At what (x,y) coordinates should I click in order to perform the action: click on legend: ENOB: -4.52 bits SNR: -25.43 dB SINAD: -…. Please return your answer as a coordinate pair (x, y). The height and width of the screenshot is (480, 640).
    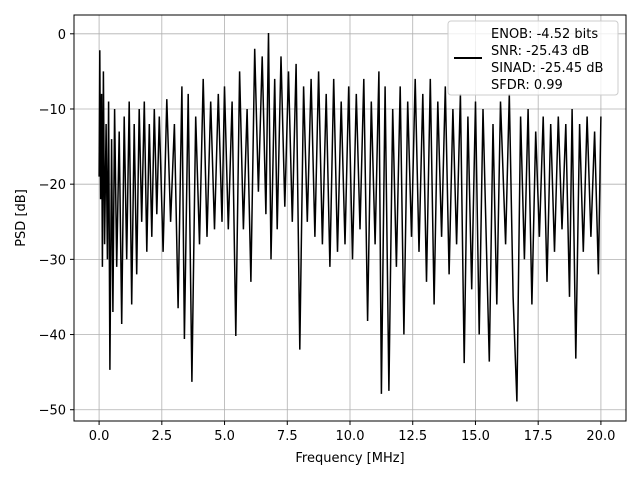
    Looking at the image, I should click on (533, 58).